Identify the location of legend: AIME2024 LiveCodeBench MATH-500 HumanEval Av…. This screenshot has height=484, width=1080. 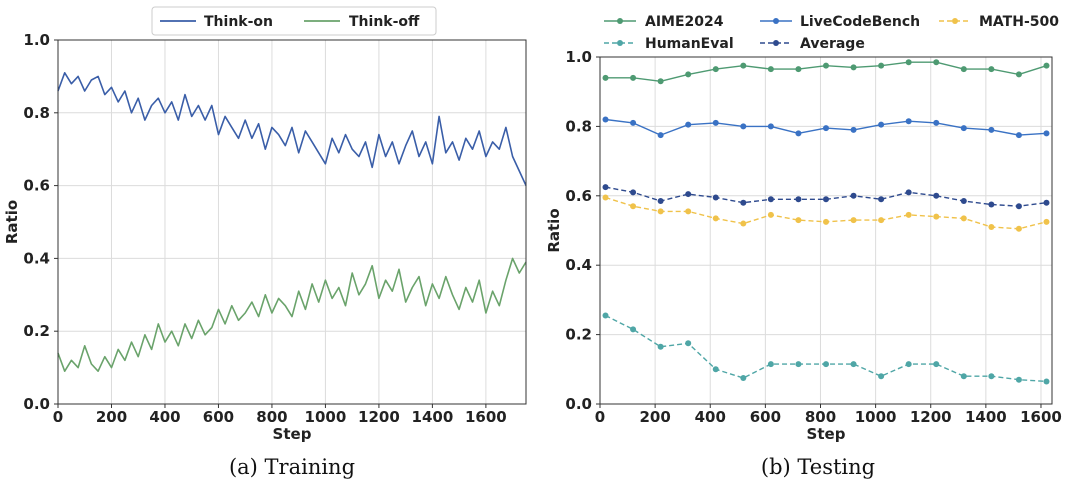
(831, 33).